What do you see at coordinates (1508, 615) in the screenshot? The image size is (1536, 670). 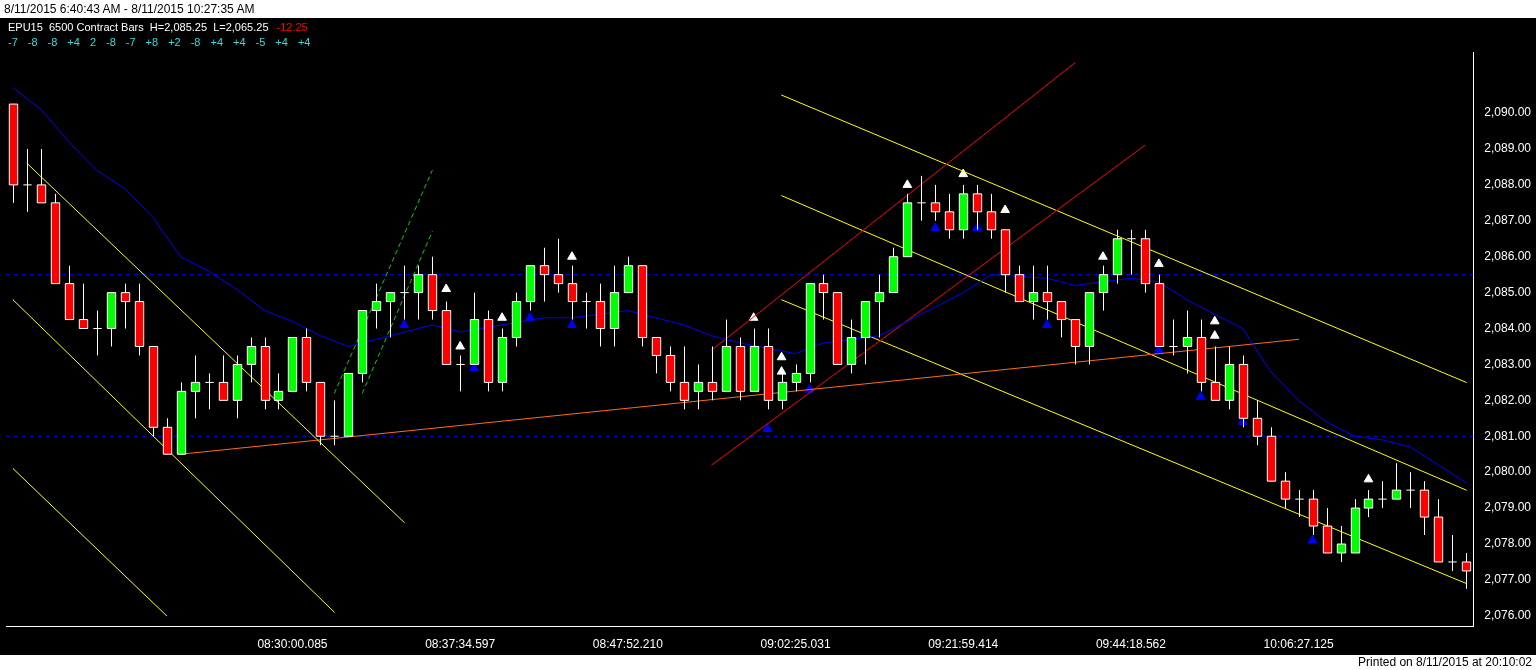 I see `y-tick-label: 2,076.00` at bounding box center [1508, 615].